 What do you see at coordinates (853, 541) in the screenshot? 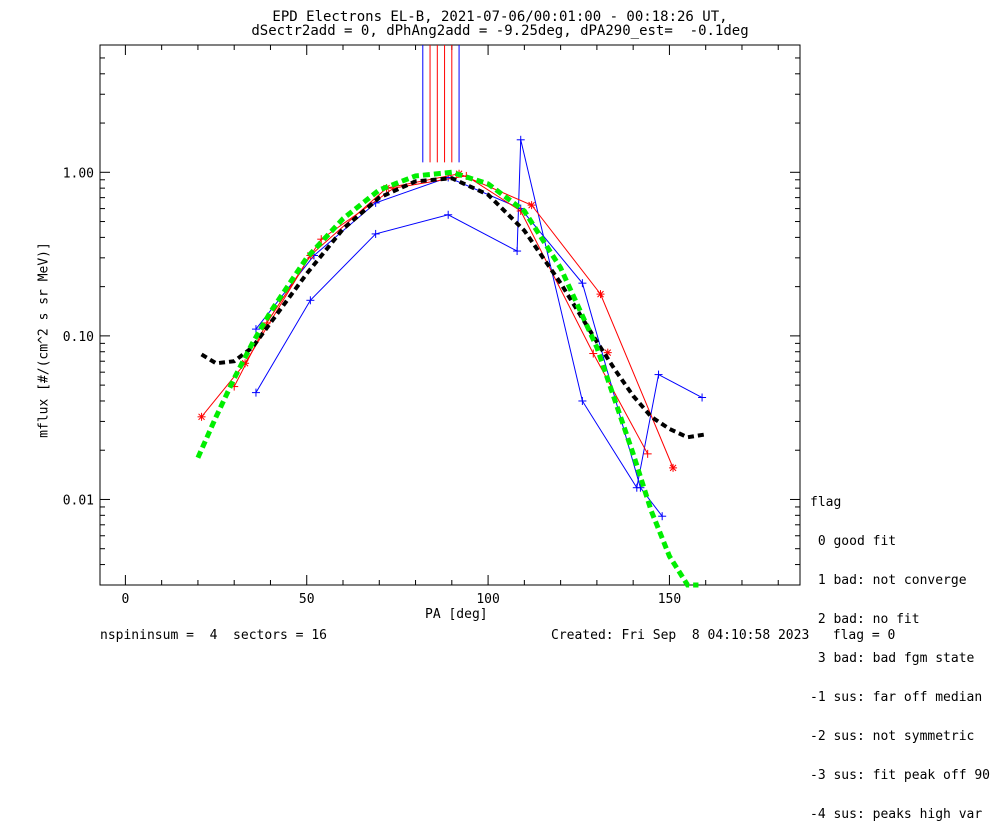
I see `flag-legend-entry: 0 good fit` at bounding box center [853, 541].